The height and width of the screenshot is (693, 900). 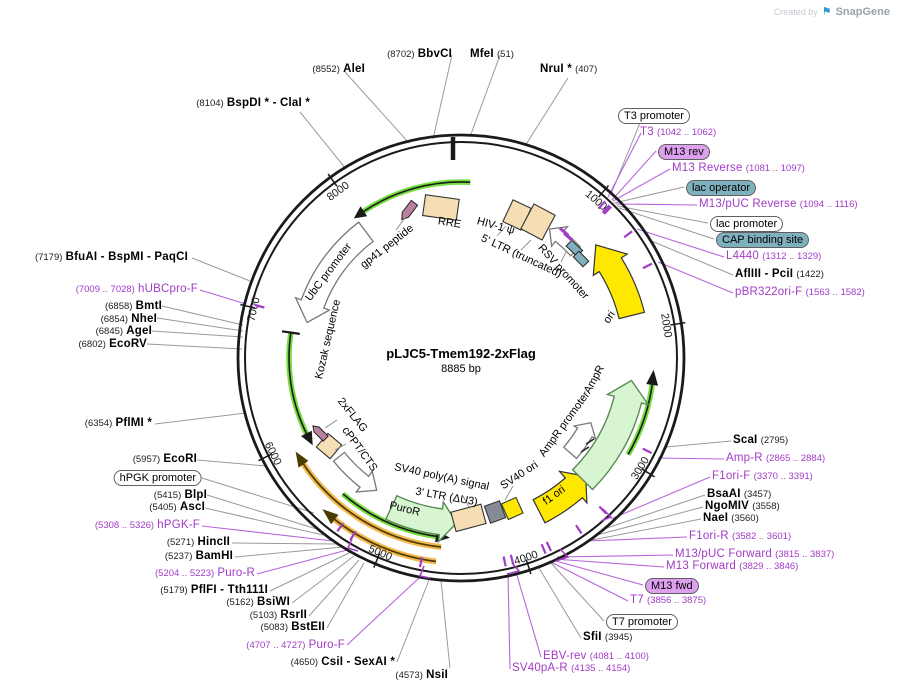 I want to click on callout-m13-puc-reverse: M13/pUC Reverse (1094 .. 1116), so click(x=778, y=204).